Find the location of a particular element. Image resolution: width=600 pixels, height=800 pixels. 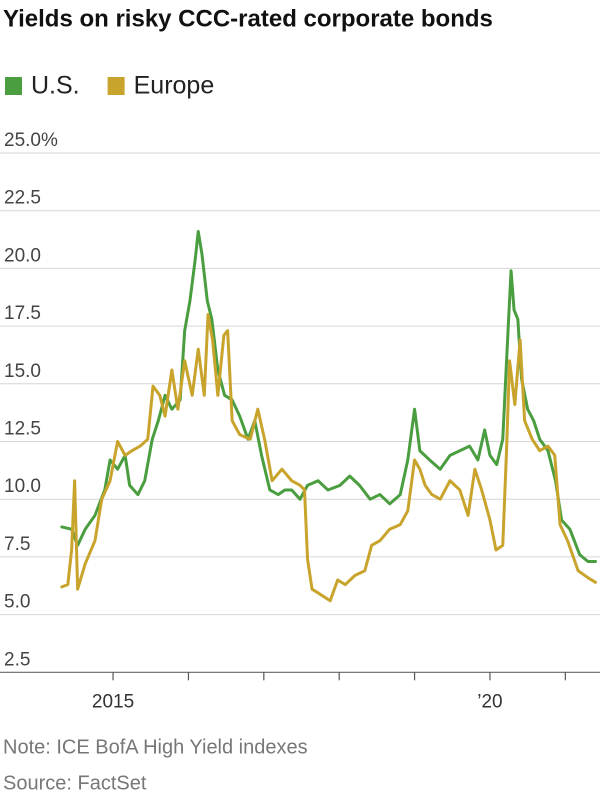

y-tick-label: 22.5 is located at coordinates (22, 198).